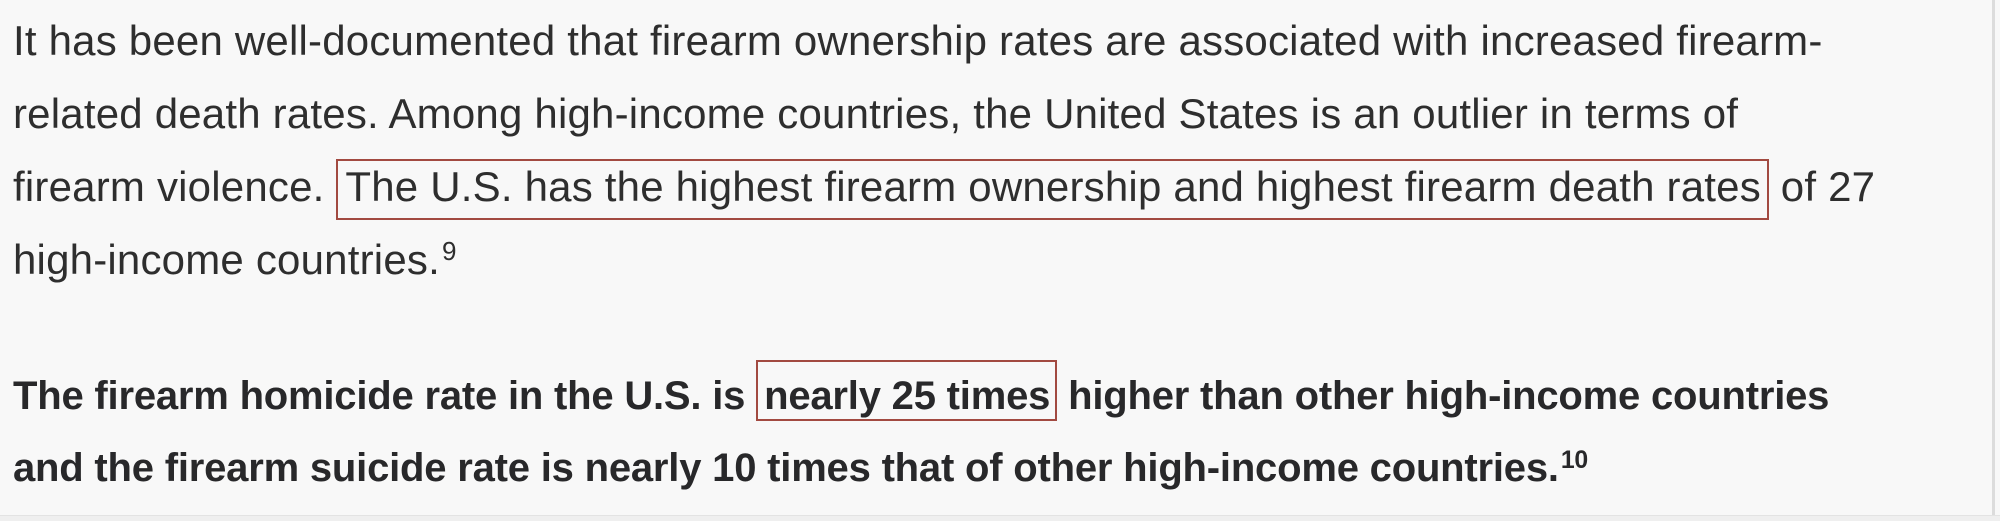 The height and width of the screenshot is (521, 2000). I want to click on line-text: higher than other high-income countries, so click(1443, 396).